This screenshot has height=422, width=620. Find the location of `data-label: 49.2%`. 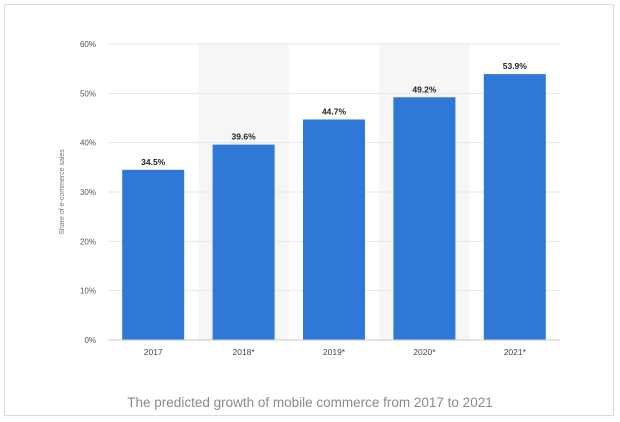

data-label: 49.2% is located at coordinates (424, 89).